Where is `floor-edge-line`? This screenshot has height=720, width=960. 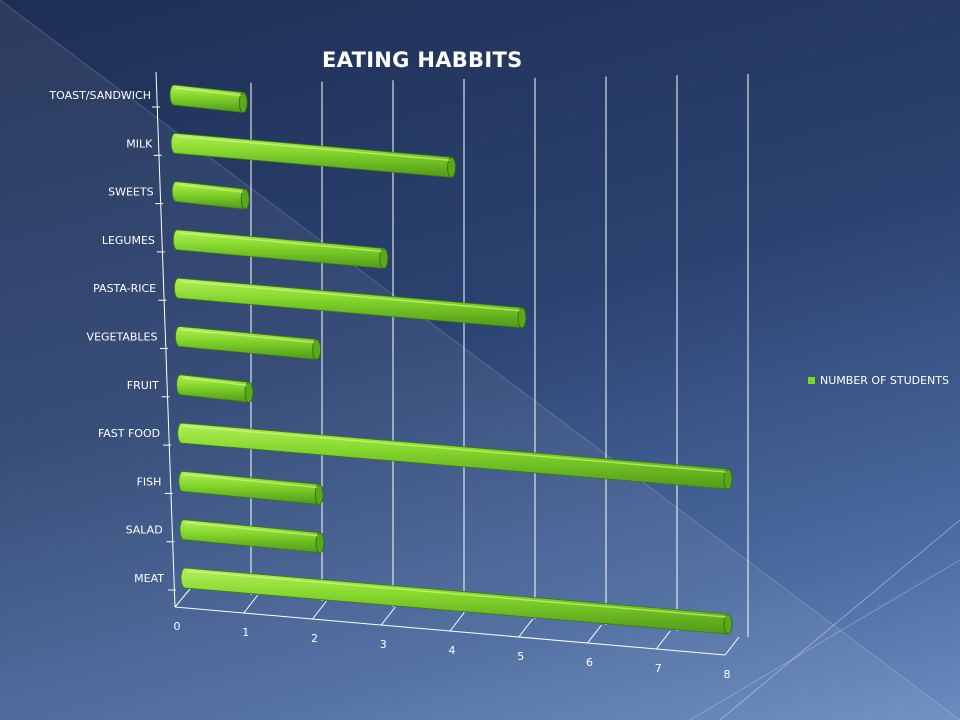 floor-edge-line is located at coordinates (182, 598).